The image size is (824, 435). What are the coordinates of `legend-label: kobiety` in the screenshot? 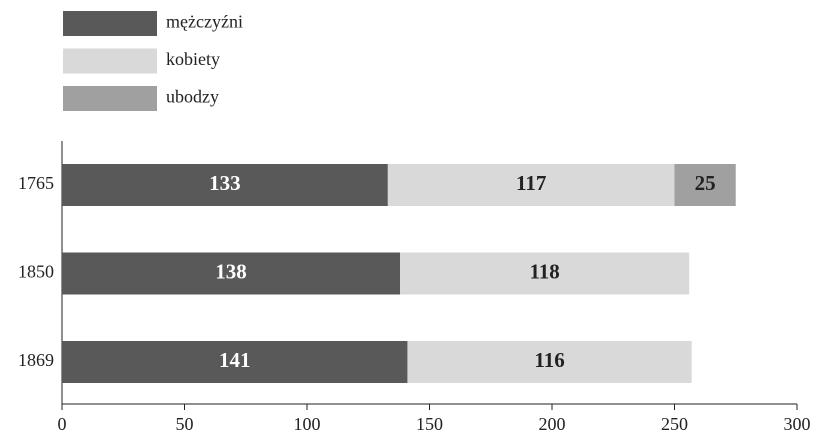 It's located at (193, 59).